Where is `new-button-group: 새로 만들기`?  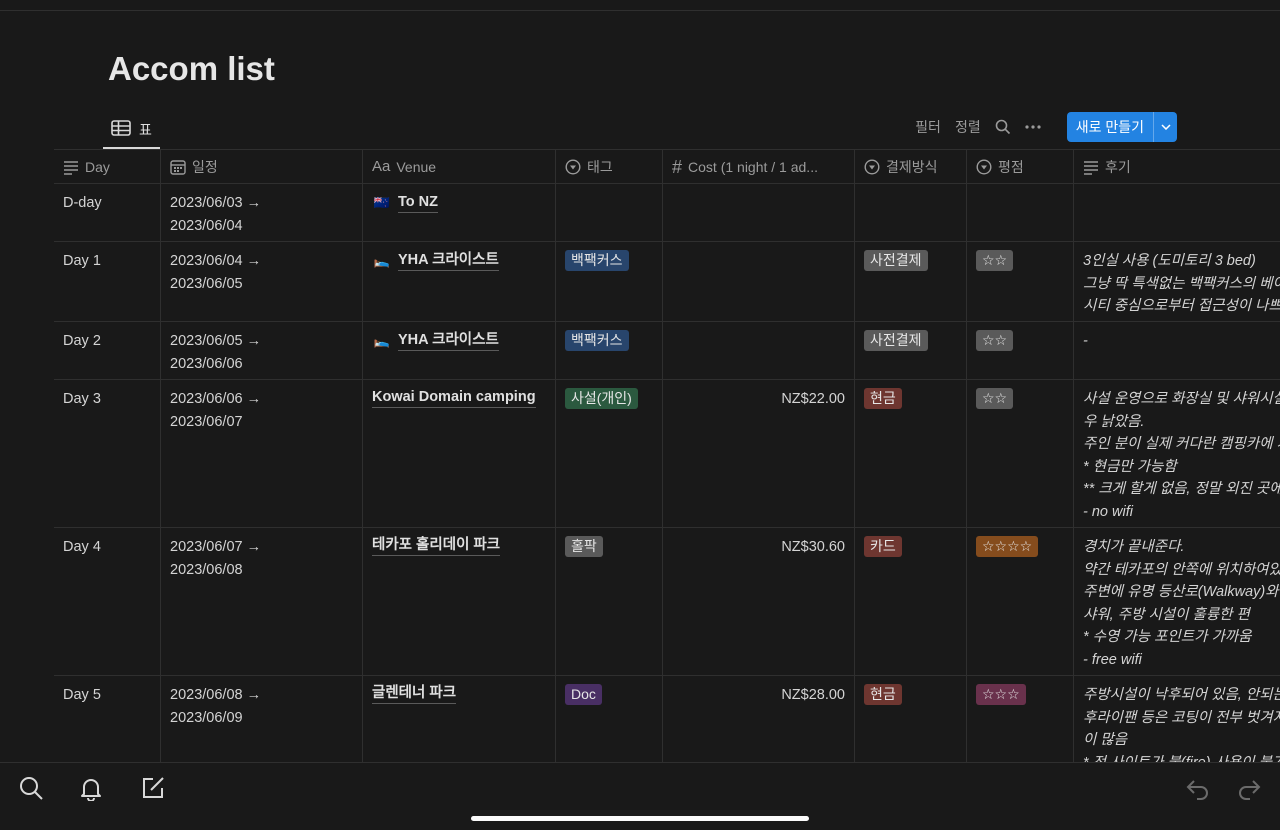
new-button-group: 새로 만들기 is located at coordinates (1121, 127).